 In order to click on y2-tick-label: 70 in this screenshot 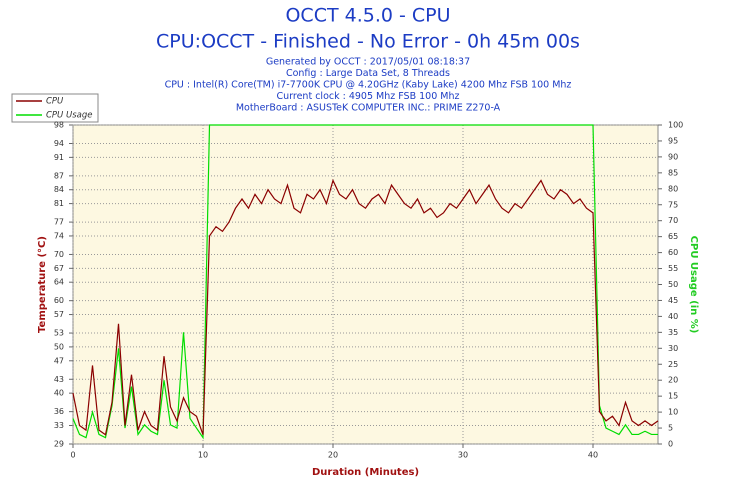, I will do `click(673, 220)`.